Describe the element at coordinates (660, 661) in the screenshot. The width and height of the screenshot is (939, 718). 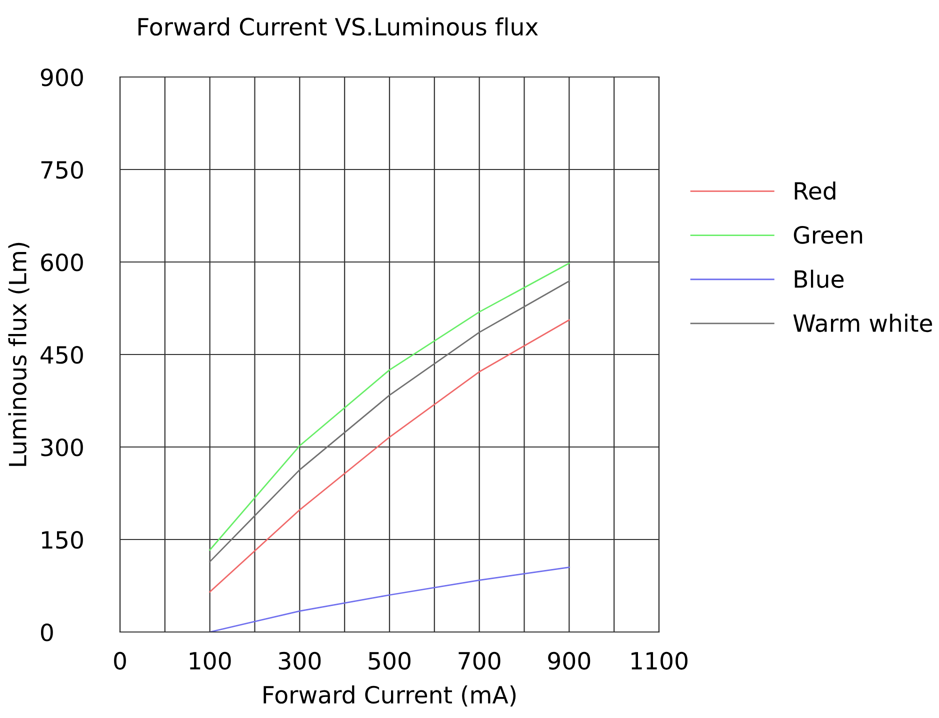
I see `x-tick-label: 1100` at that location.